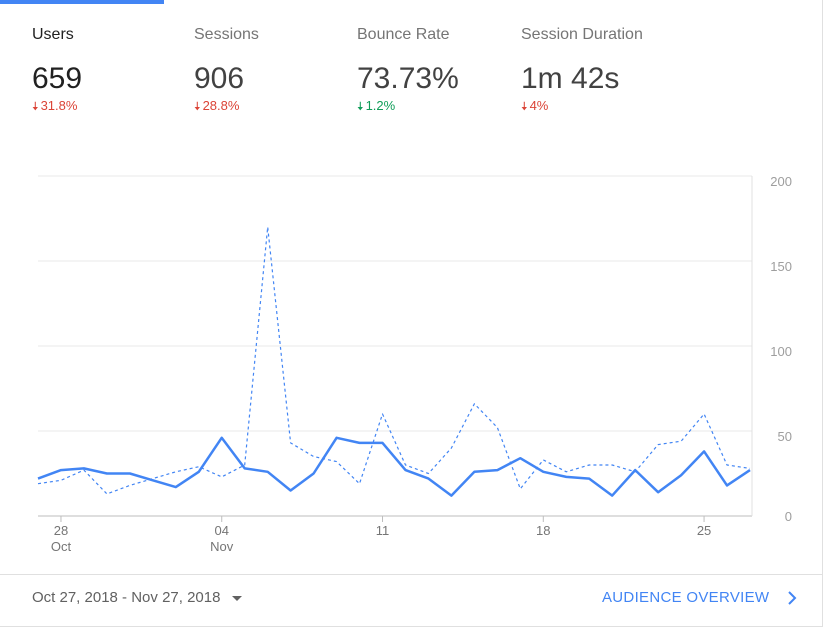 This screenshot has width=823, height=627. Describe the element at coordinates (781, 351) in the screenshot. I see `y-tick-label: 100` at that location.